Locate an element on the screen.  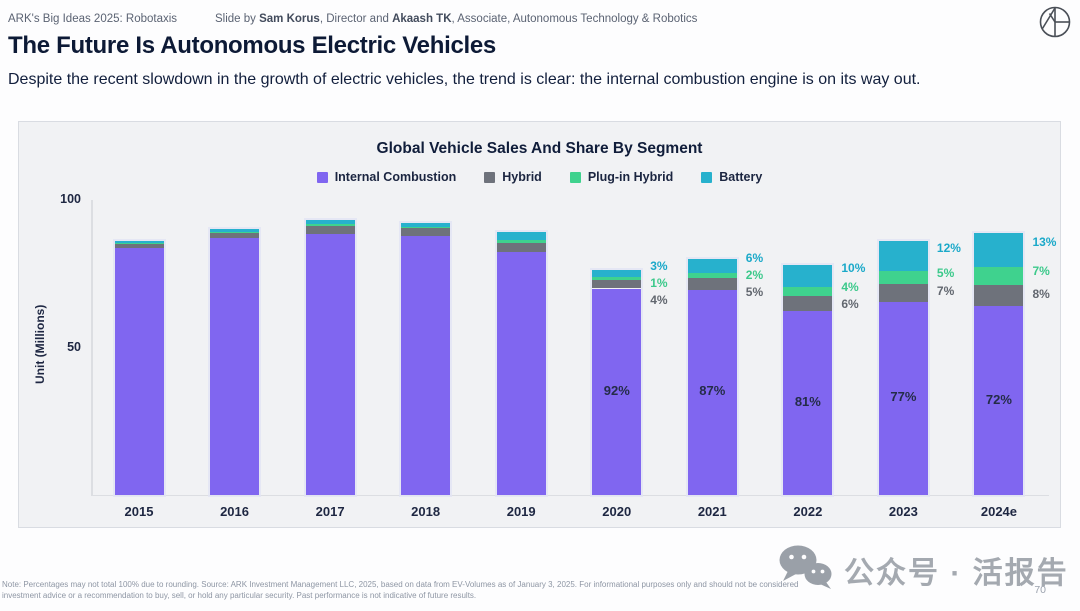
byline-author2: Akaash TK is located at coordinates (422, 19).